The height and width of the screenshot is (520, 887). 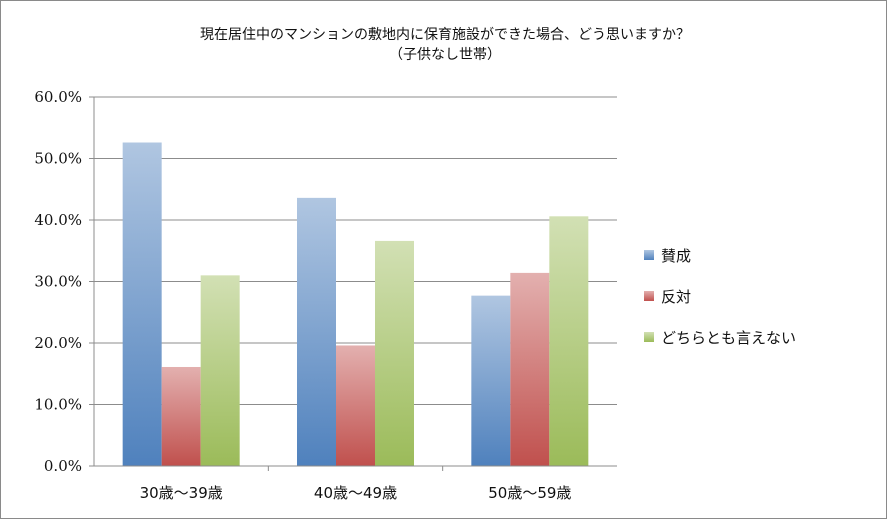 I want to click on y-tick-label: 30.0%, so click(x=58, y=282).